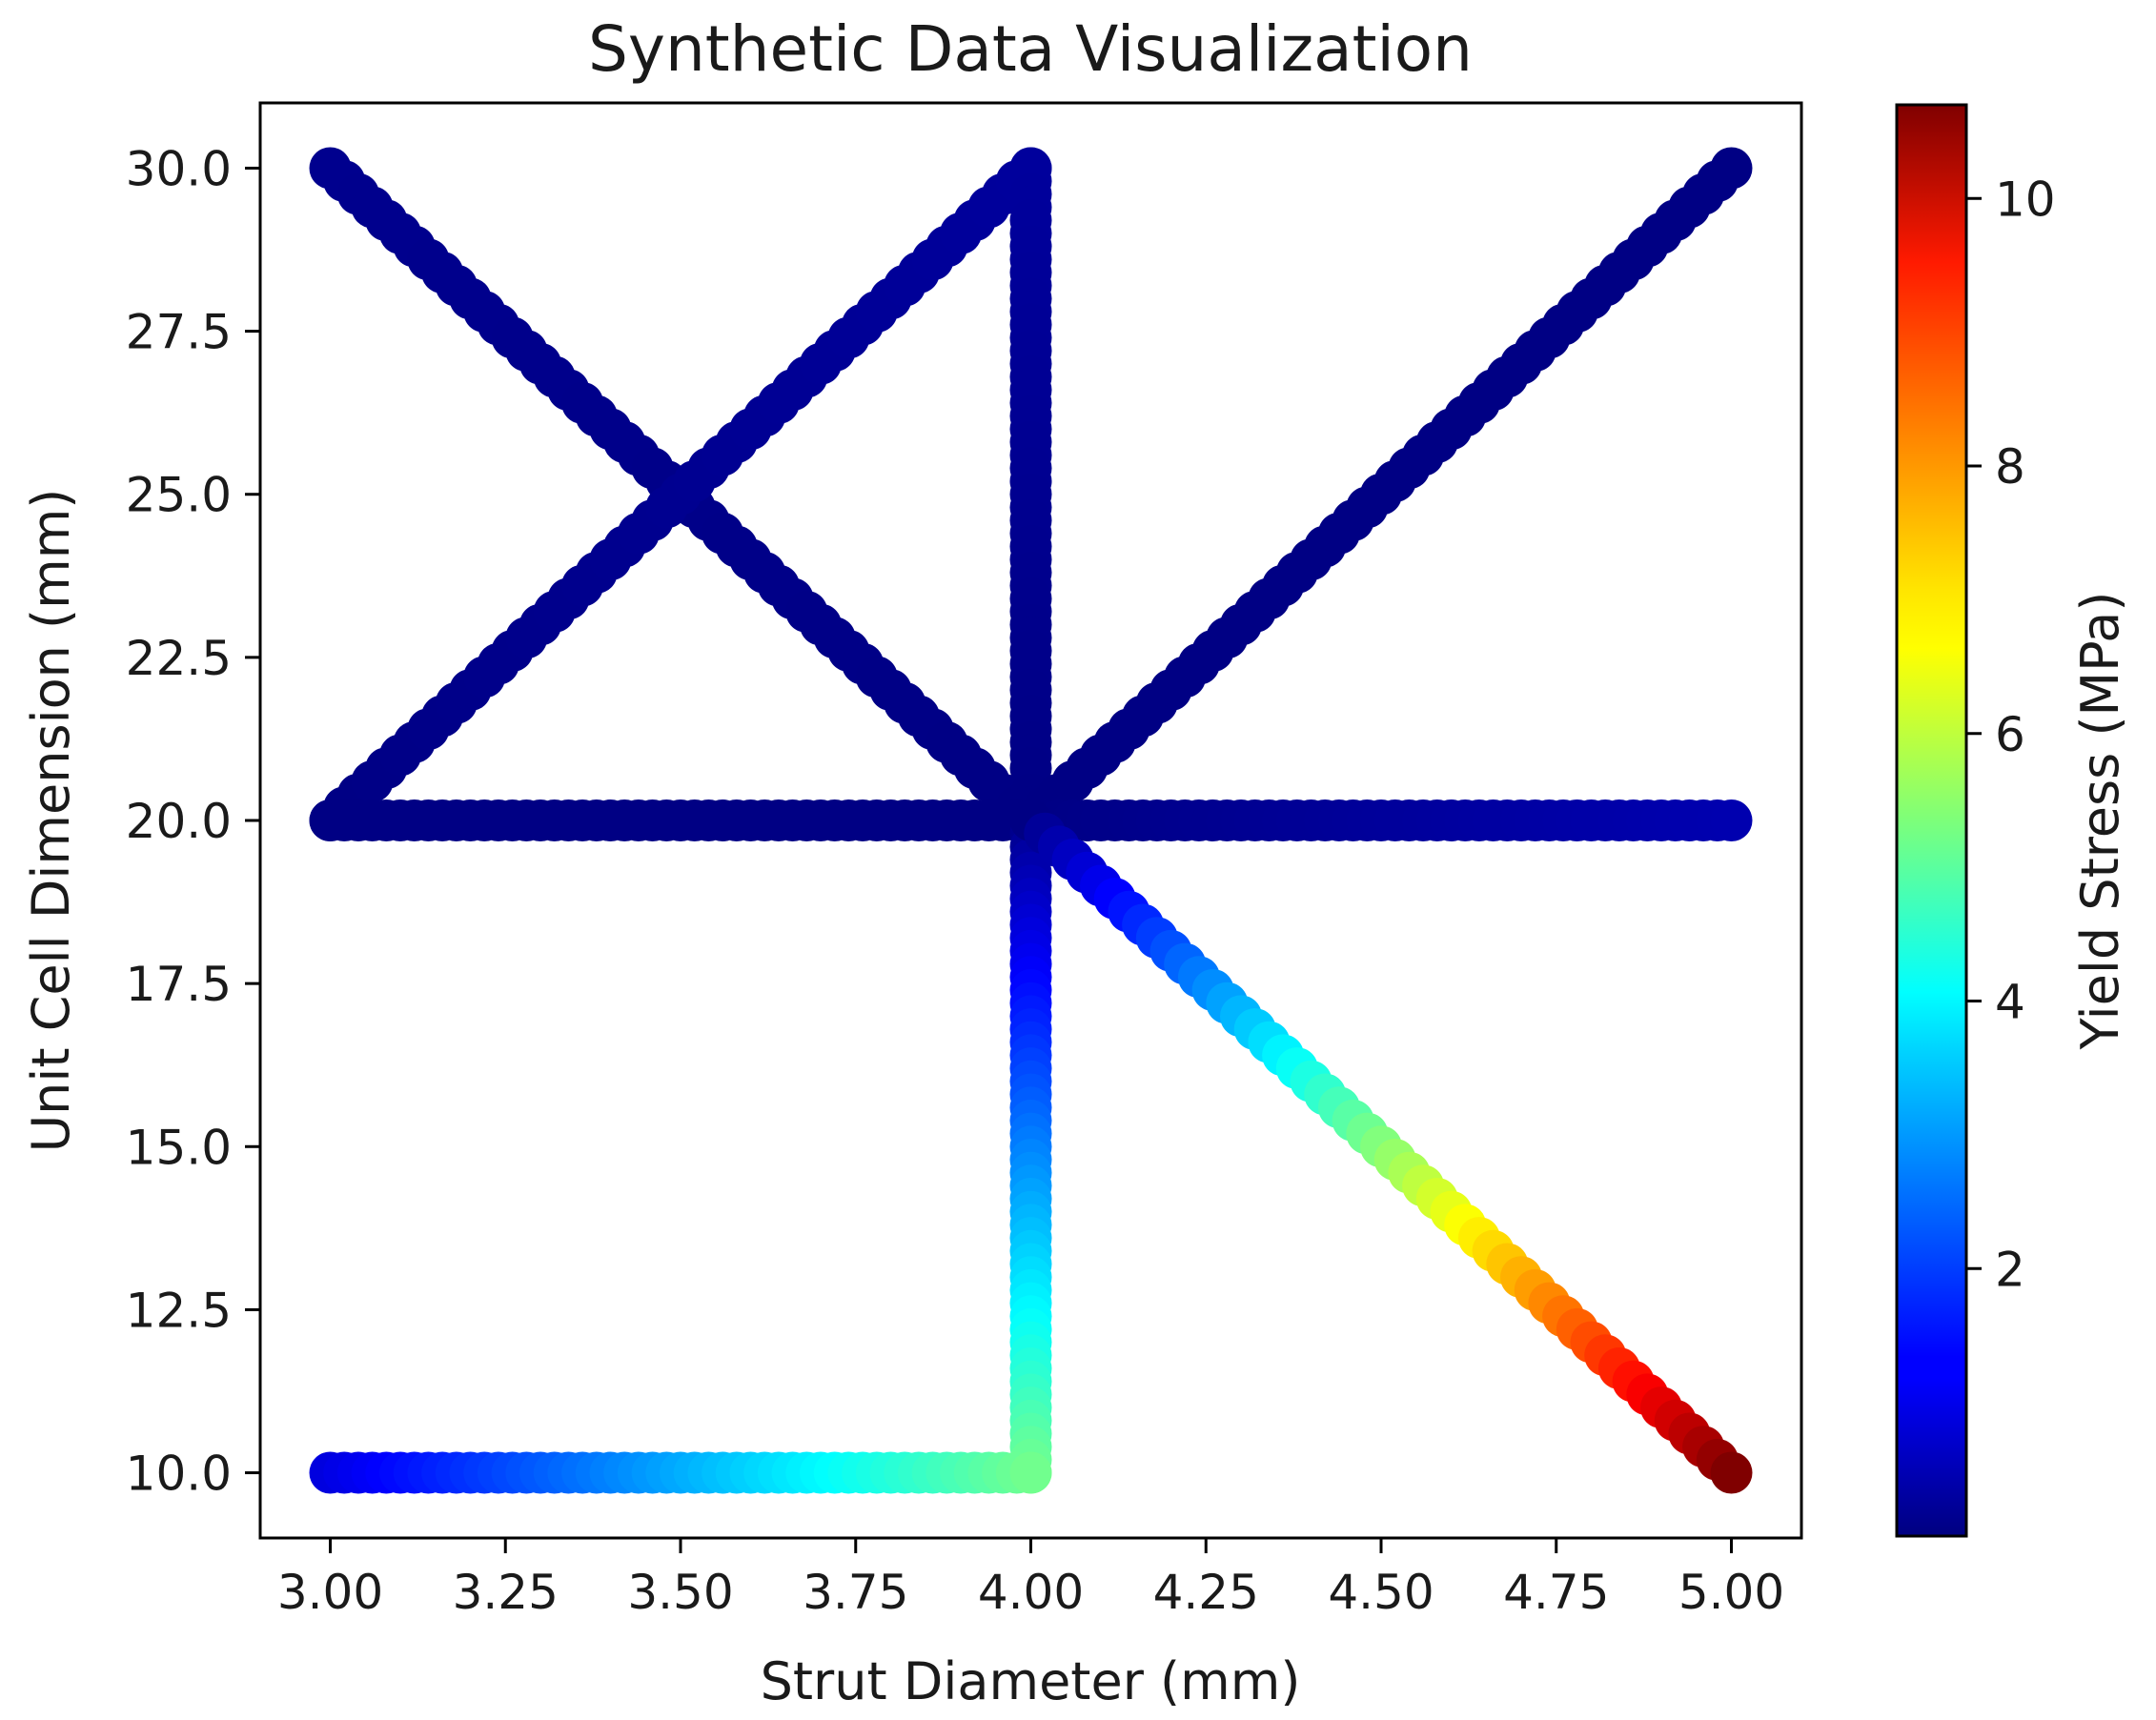  I want to click on x-tick-label: 3.00, so click(330, 1593).